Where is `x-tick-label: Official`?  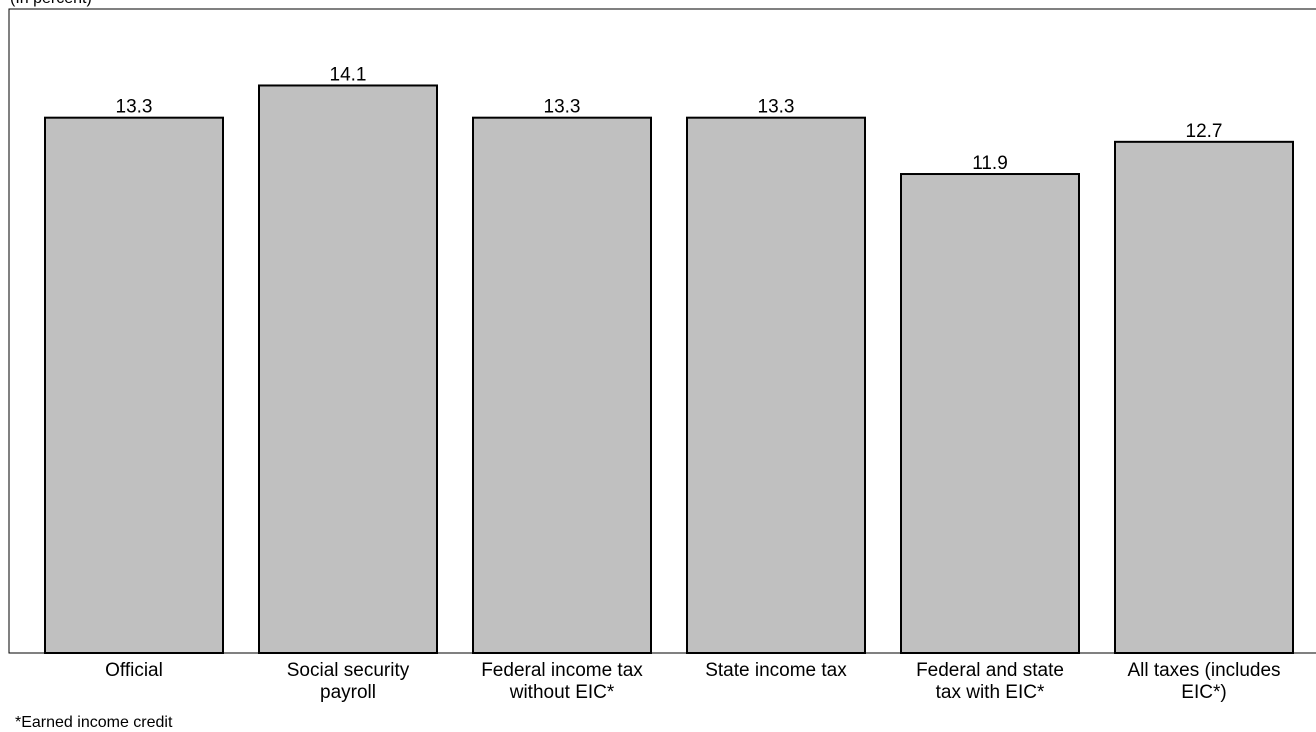
x-tick-label: Official is located at coordinates (134, 670).